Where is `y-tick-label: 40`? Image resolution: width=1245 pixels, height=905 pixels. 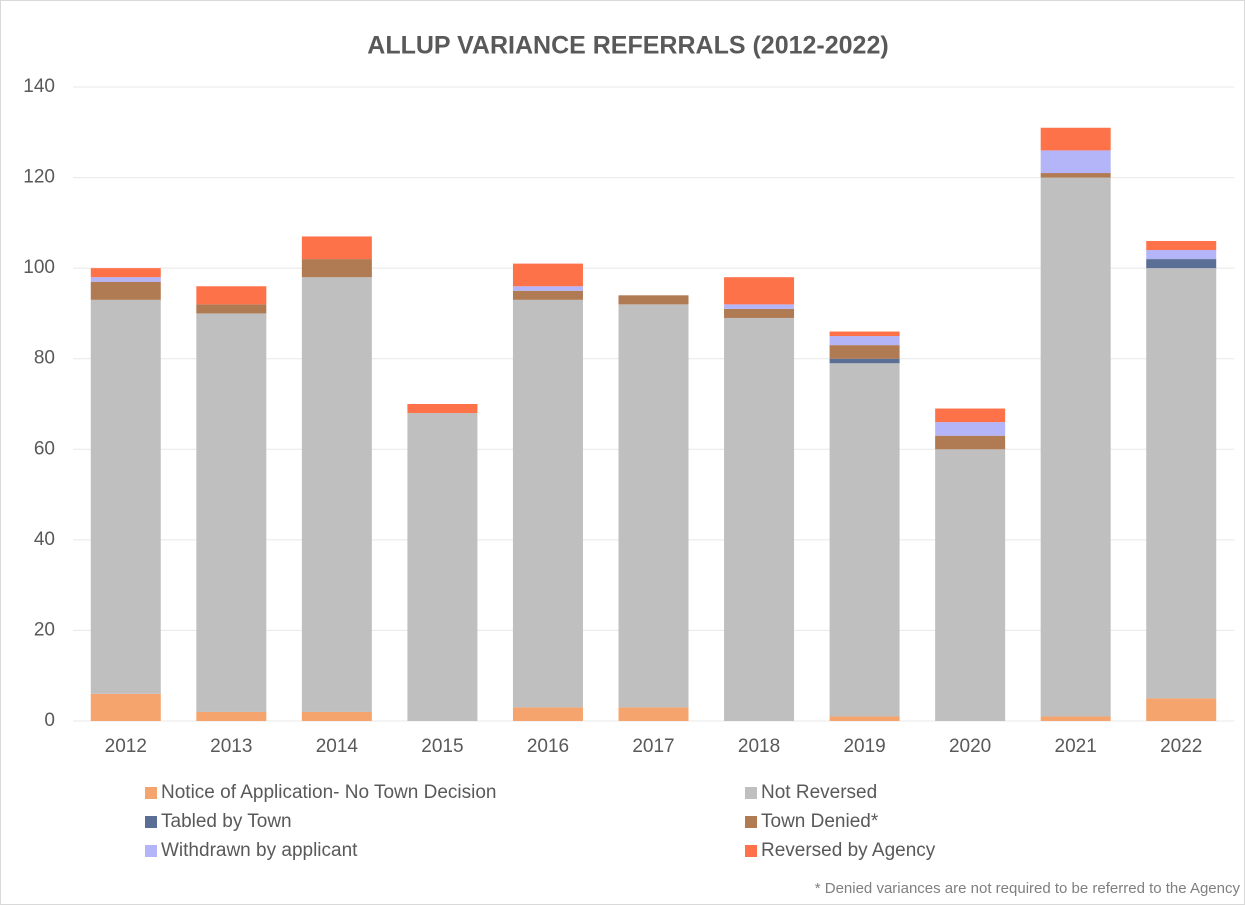
y-tick-label: 40 is located at coordinates (44, 539).